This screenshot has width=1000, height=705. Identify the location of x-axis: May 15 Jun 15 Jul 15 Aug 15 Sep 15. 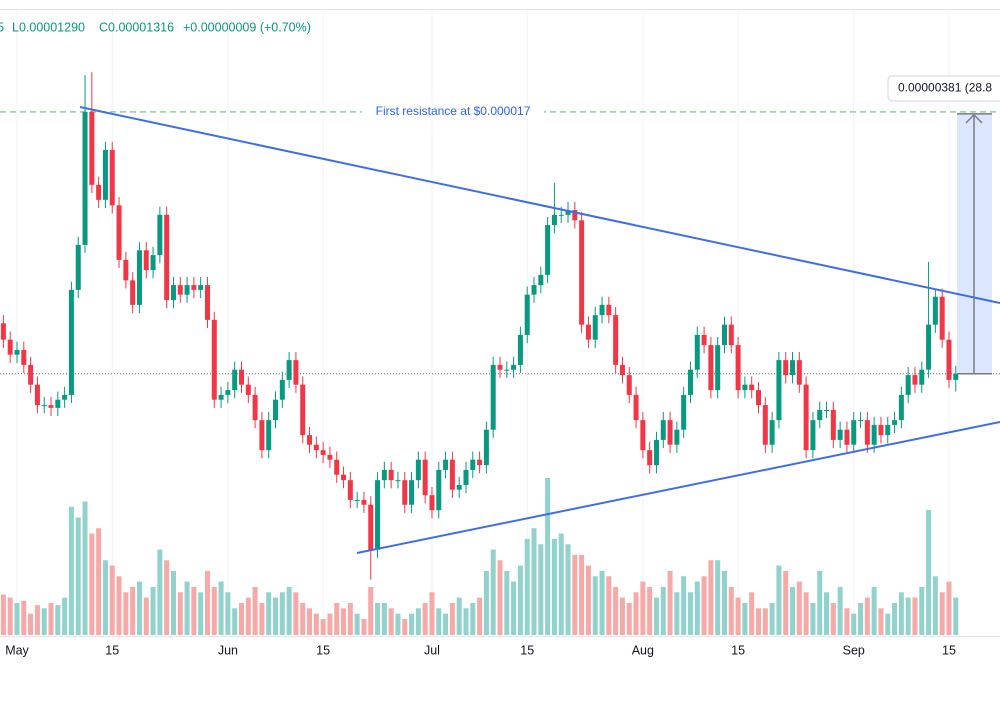
(480, 650).